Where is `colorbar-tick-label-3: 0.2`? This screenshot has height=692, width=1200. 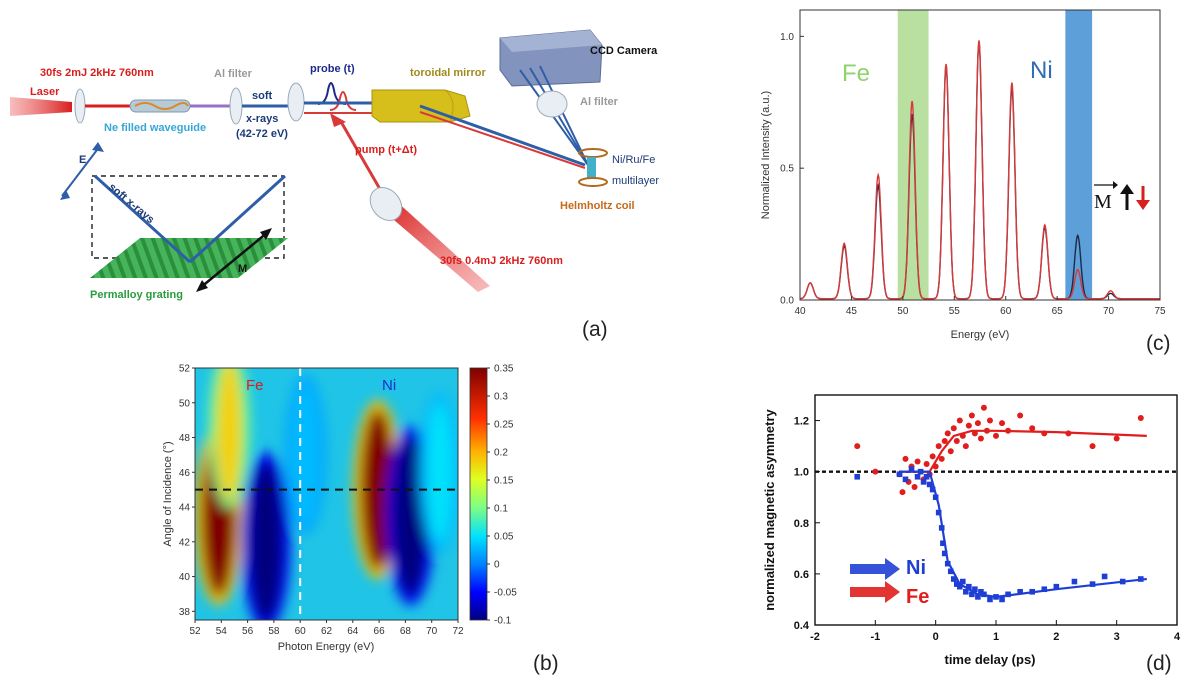 colorbar-tick-label-3: 0.2 is located at coordinates (501, 453).